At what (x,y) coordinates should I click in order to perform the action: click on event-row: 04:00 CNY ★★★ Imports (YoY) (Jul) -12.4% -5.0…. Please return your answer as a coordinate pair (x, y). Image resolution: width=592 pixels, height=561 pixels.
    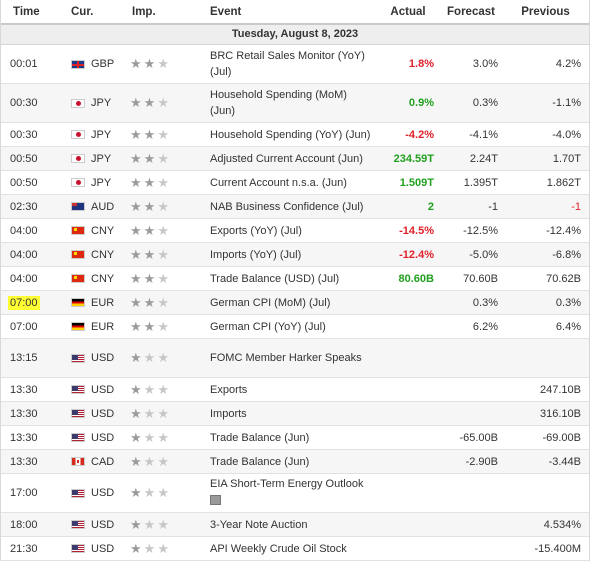
    Looking at the image, I should click on (295, 255).